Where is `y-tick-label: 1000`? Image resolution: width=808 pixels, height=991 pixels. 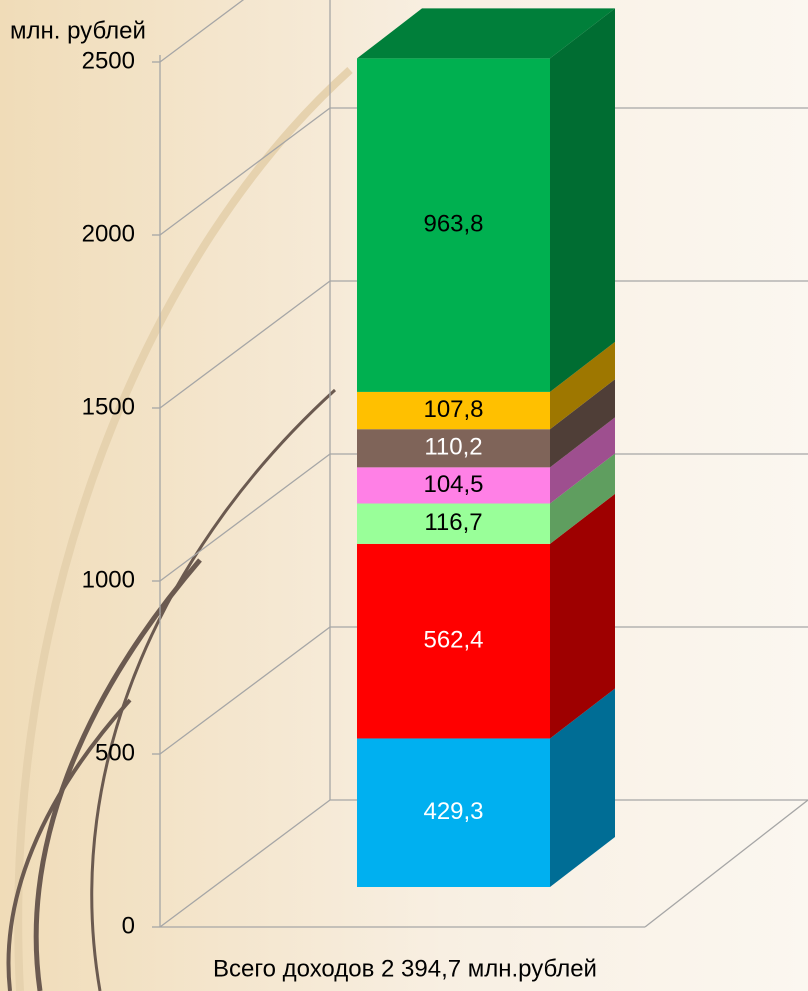 y-tick-label: 1000 is located at coordinates (108, 579).